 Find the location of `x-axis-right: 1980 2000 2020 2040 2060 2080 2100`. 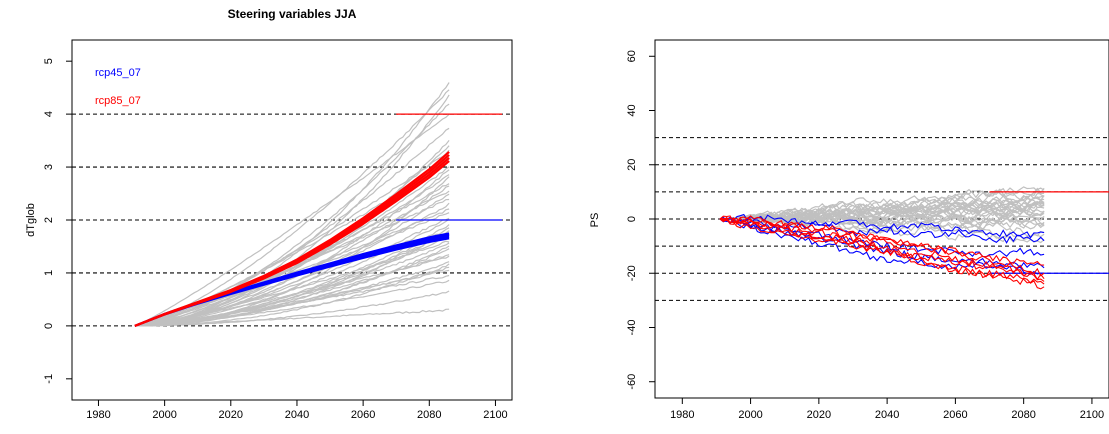

x-axis-right: 1980 2000 2020 2040 2060 2080 2100 is located at coordinates (887, 409).